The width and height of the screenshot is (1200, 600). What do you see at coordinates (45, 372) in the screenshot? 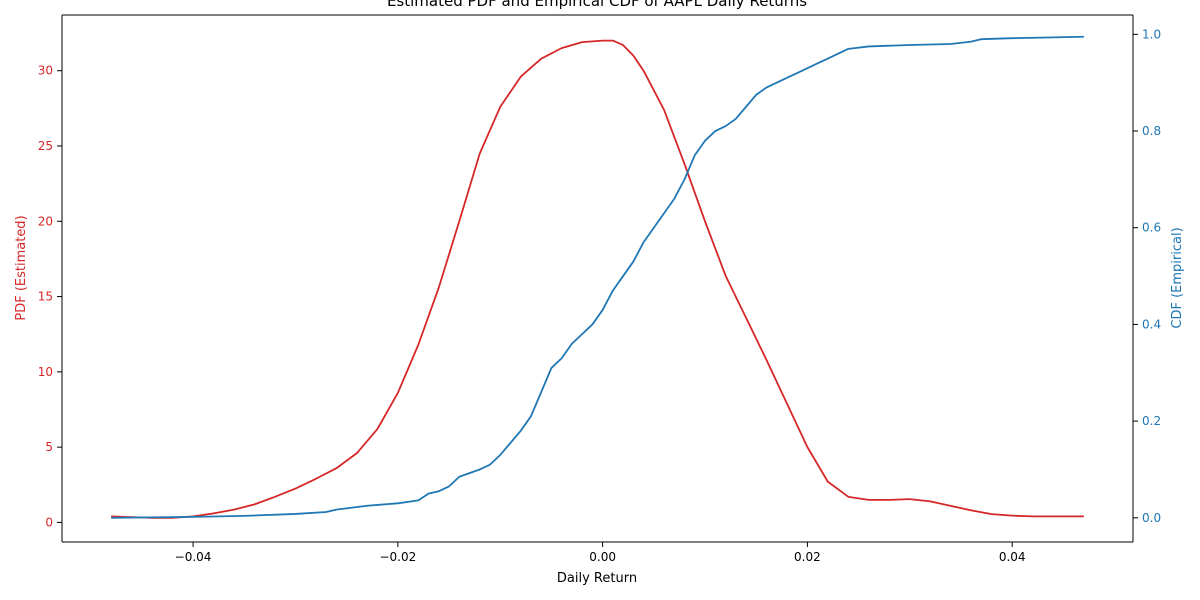
I see `y-left-tick-label: 10` at bounding box center [45, 372].